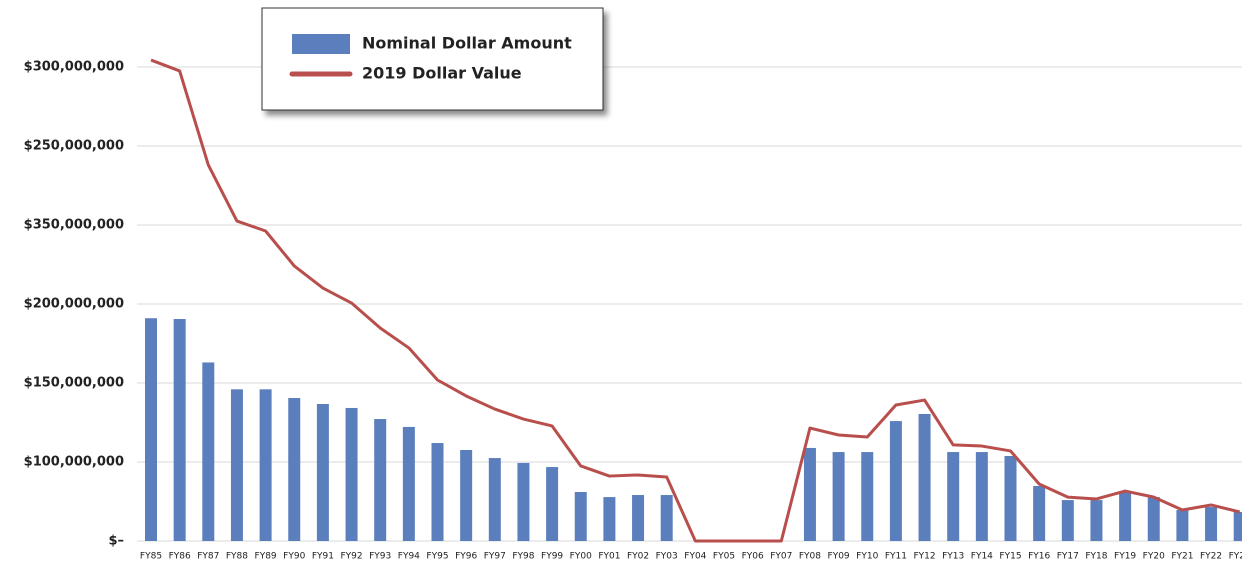 The height and width of the screenshot is (562, 1242). What do you see at coordinates (74, 146) in the screenshot?
I see `y-tick-label: $250,000,000` at bounding box center [74, 146].